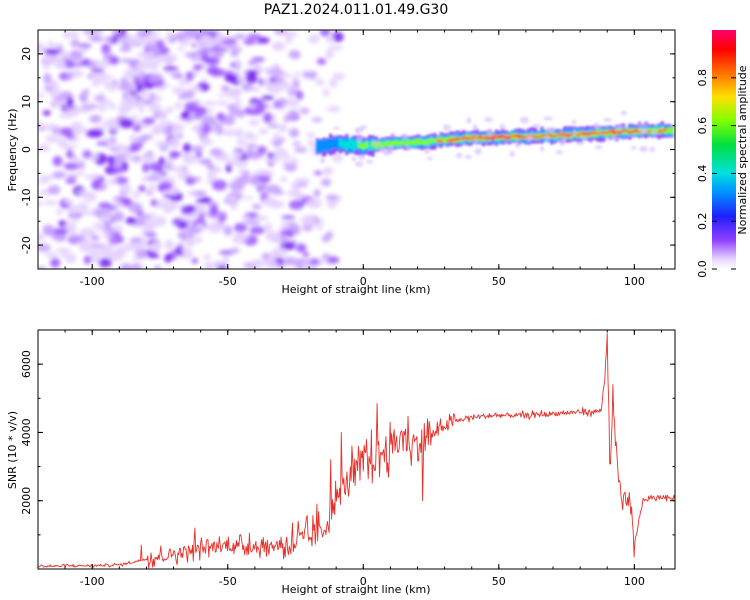  What do you see at coordinates (702, 78) in the screenshot?
I see `colorbar-tick-label: 0.8` at bounding box center [702, 78].